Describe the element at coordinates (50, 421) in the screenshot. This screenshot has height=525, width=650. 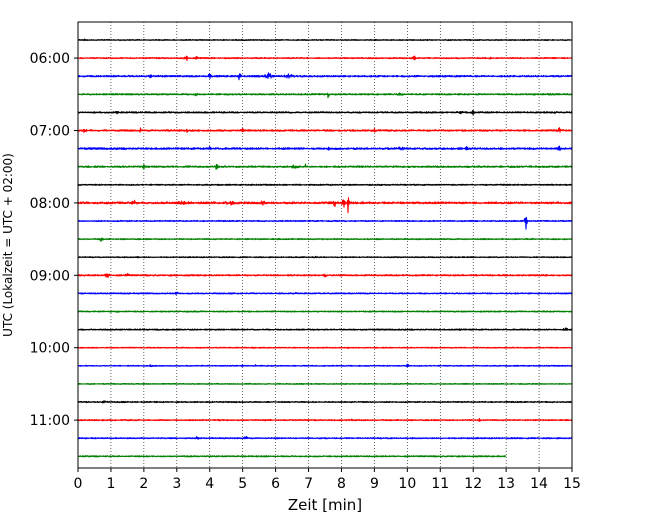
I see `y-tick-label: 11:00` at that location.